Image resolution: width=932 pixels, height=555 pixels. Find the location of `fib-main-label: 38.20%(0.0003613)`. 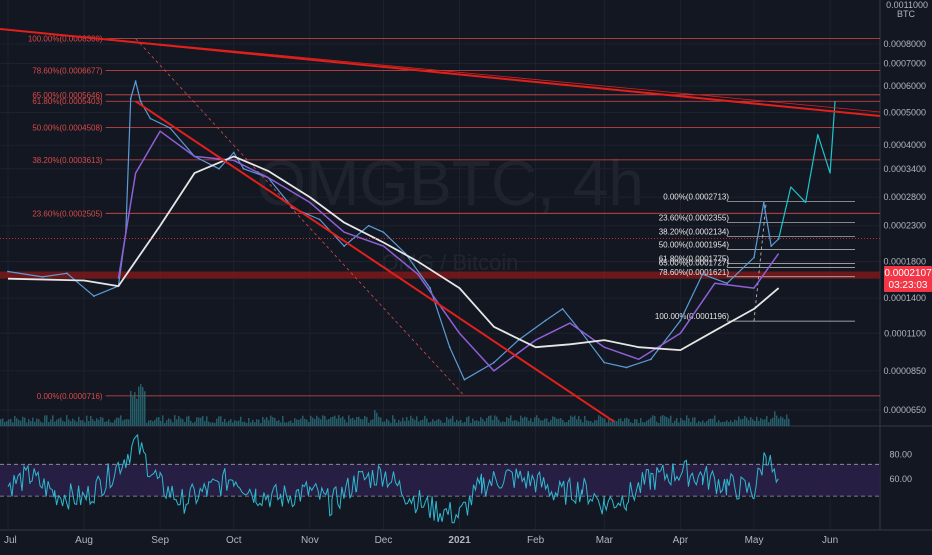

fib-main-label: 38.20%(0.0003613) is located at coordinates (67, 160).